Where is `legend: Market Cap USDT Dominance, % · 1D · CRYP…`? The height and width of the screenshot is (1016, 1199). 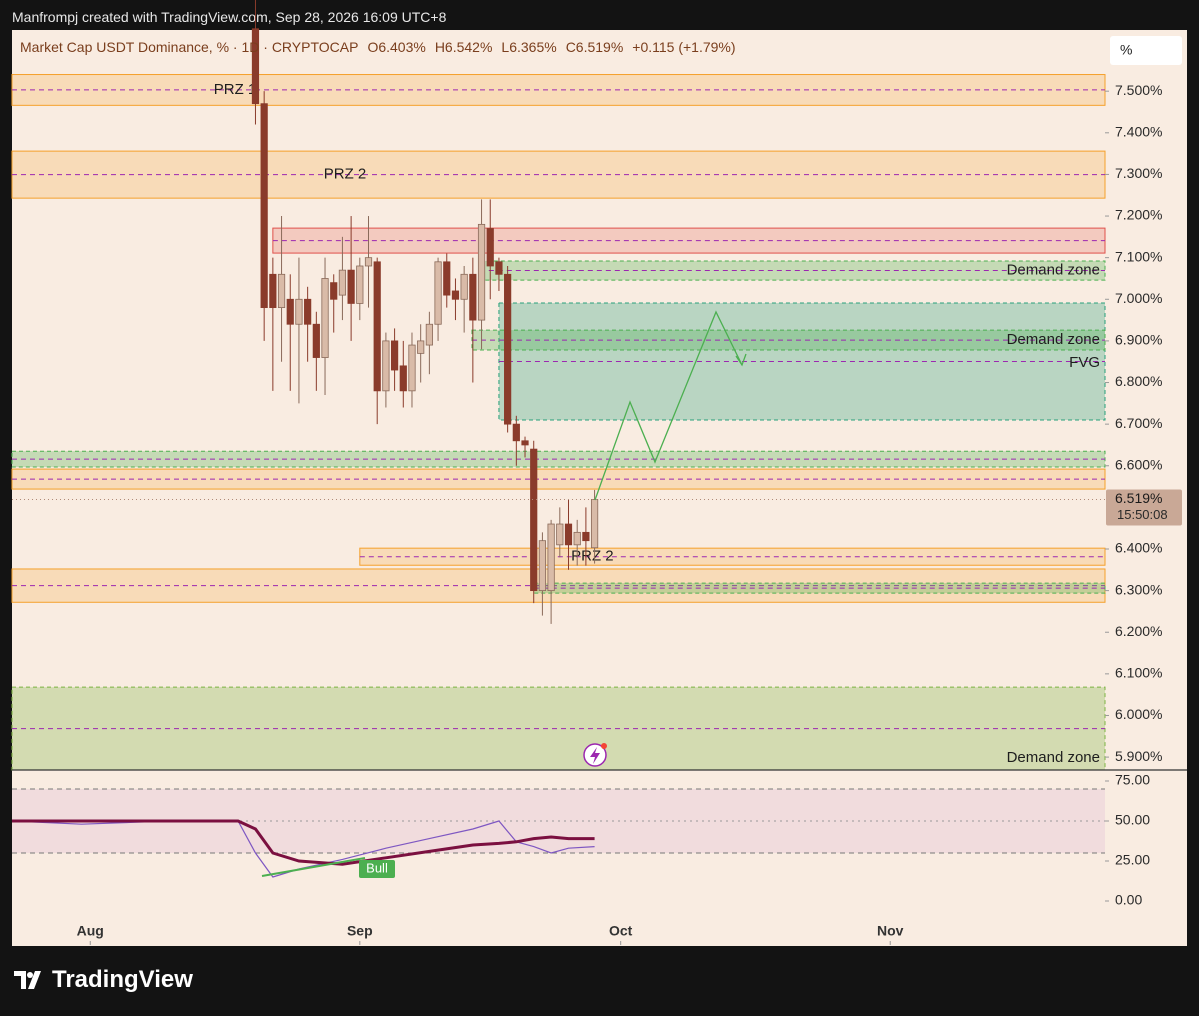
legend: Market Cap USDT Dominance, % · 1D · CRYP… is located at coordinates (378, 47).